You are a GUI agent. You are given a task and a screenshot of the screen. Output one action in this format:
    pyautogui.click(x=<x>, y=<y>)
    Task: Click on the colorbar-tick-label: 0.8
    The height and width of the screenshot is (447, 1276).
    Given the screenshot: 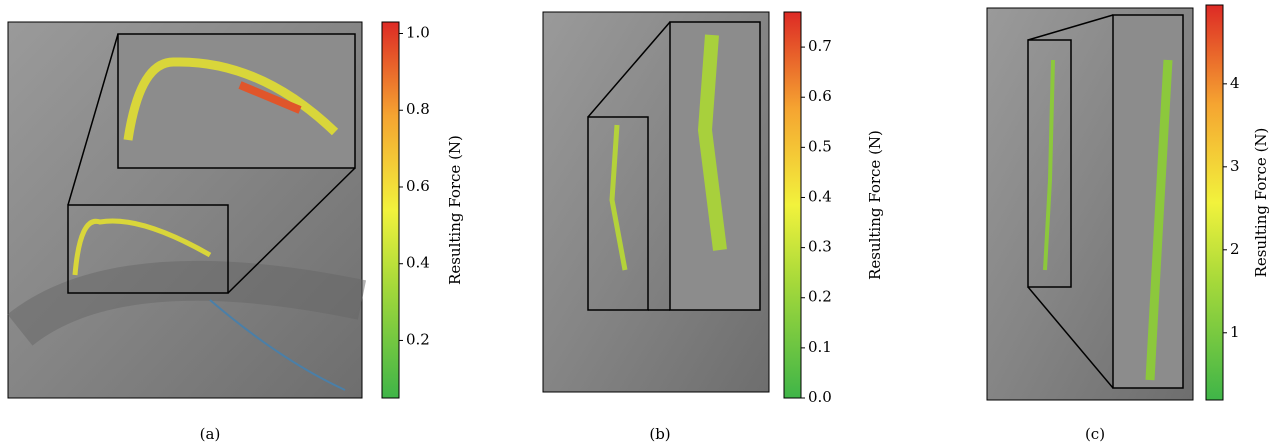 What is the action you would take?
    pyautogui.click(x=418, y=109)
    